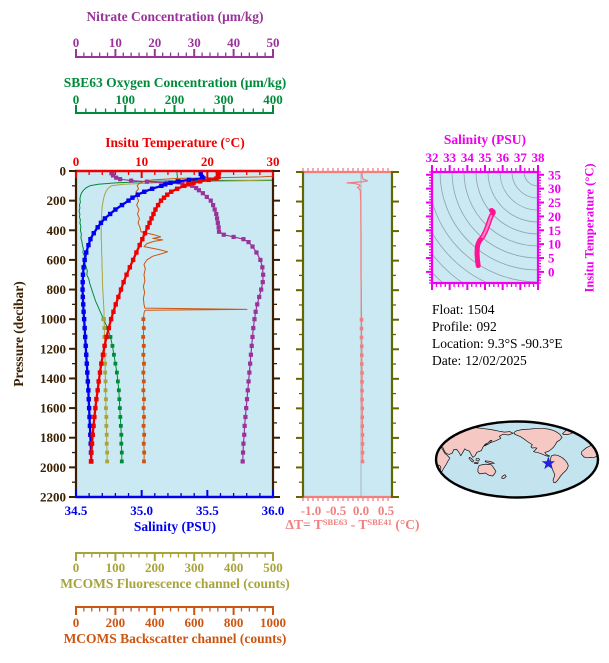 Image resolution: width=609 pixels, height=663 pixels. I want to click on tick-label: 34.5, so click(76, 510).